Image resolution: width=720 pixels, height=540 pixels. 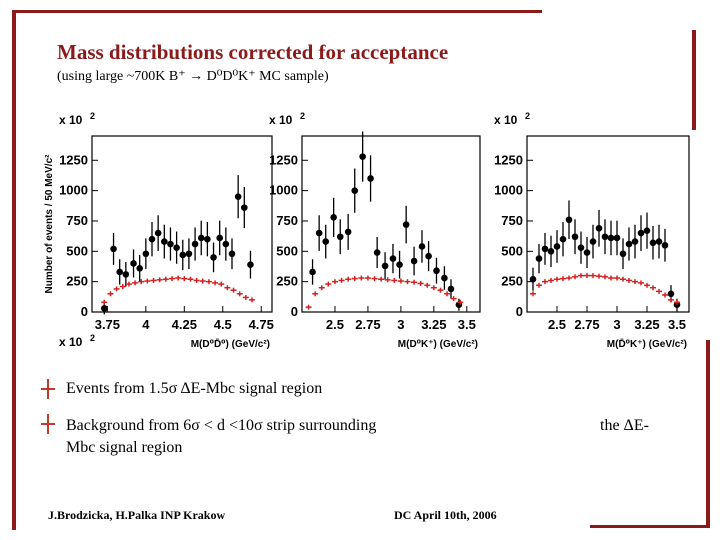 I want to click on x-tick-label: 4.25, so click(x=184, y=324).